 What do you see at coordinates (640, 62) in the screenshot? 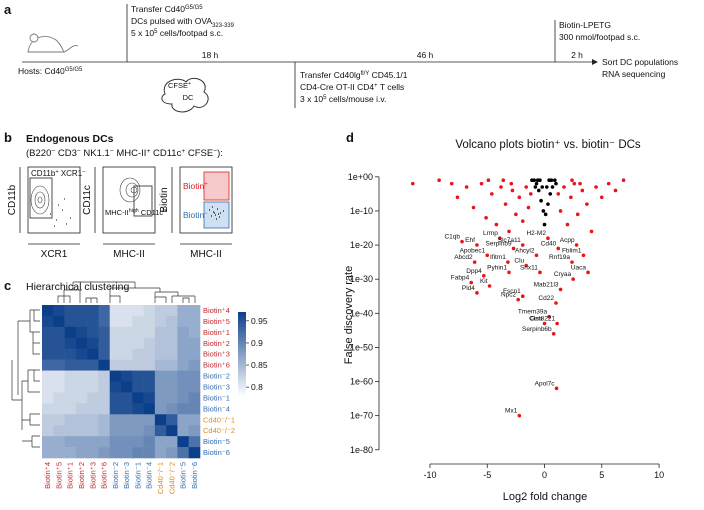
I see `readout-text: Sort DC populations` at bounding box center [640, 62].